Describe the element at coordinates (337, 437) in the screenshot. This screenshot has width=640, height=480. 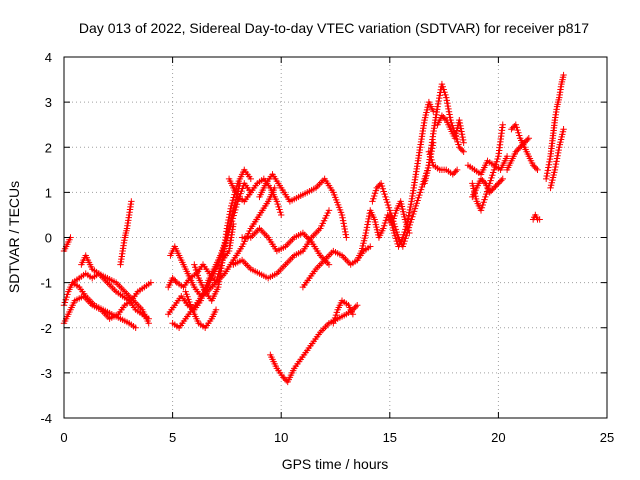
I see `x-axis-tick-labels: 0 5 10 15 20 25` at that location.